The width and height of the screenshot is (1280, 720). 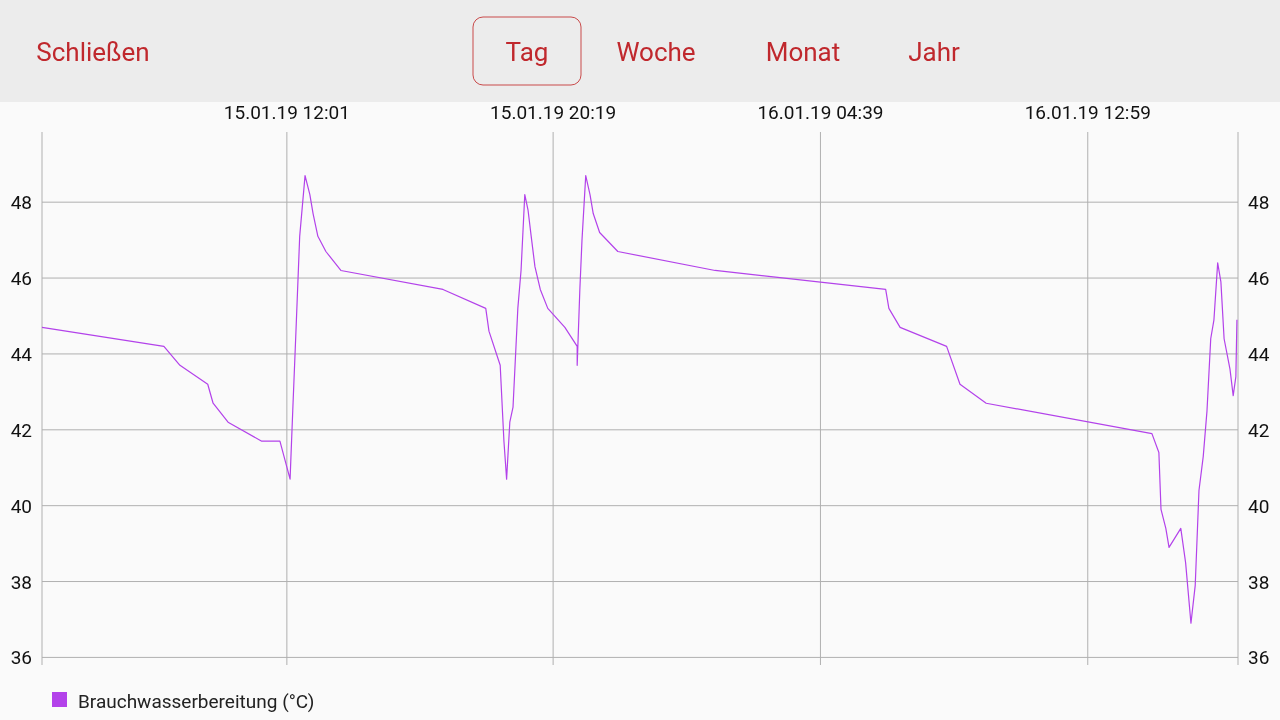 What do you see at coordinates (21, 658) in the screenshot?
I see `y-tick-label: 36` at bounding box center [21, 658].